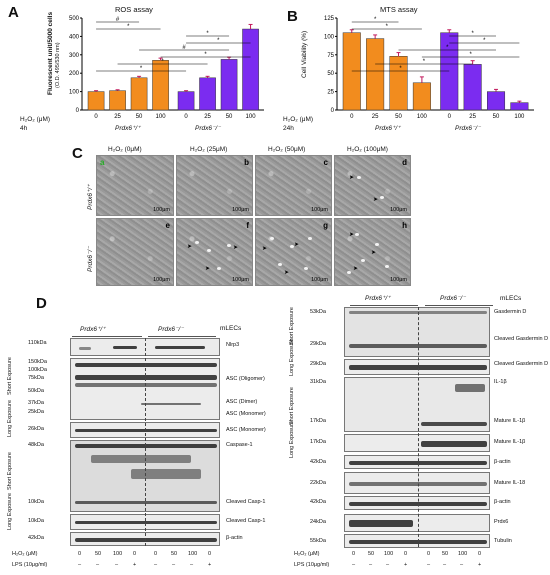 This screenshot has height=575, width=550. What do you see at coordinates (480, 565) in the screenshot?
I see `d-right-lps-7: +` at bounding box center [480, 565].